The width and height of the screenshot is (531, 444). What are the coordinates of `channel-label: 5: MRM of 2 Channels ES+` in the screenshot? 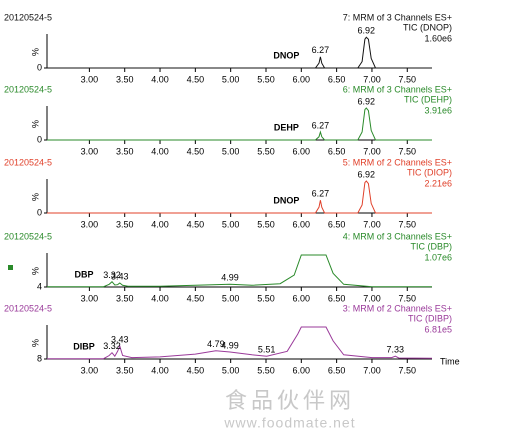 It's located at (397, 162).